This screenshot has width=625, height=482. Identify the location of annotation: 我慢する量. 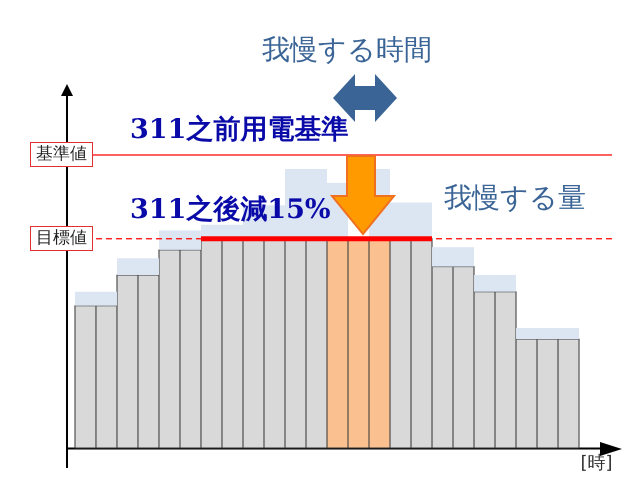
(515, 197).